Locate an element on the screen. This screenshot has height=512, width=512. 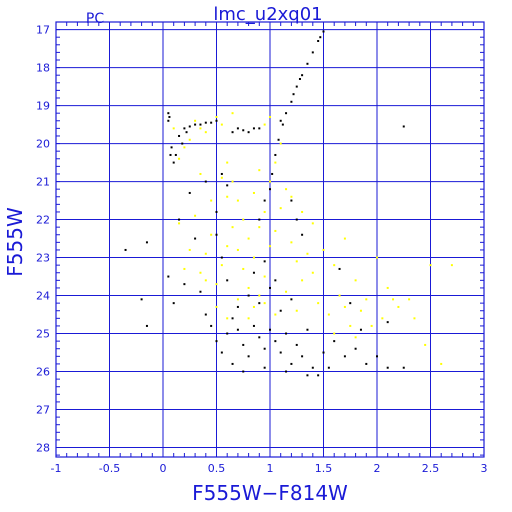
y-tick-label: 20 is located at coordinates (43, 144).